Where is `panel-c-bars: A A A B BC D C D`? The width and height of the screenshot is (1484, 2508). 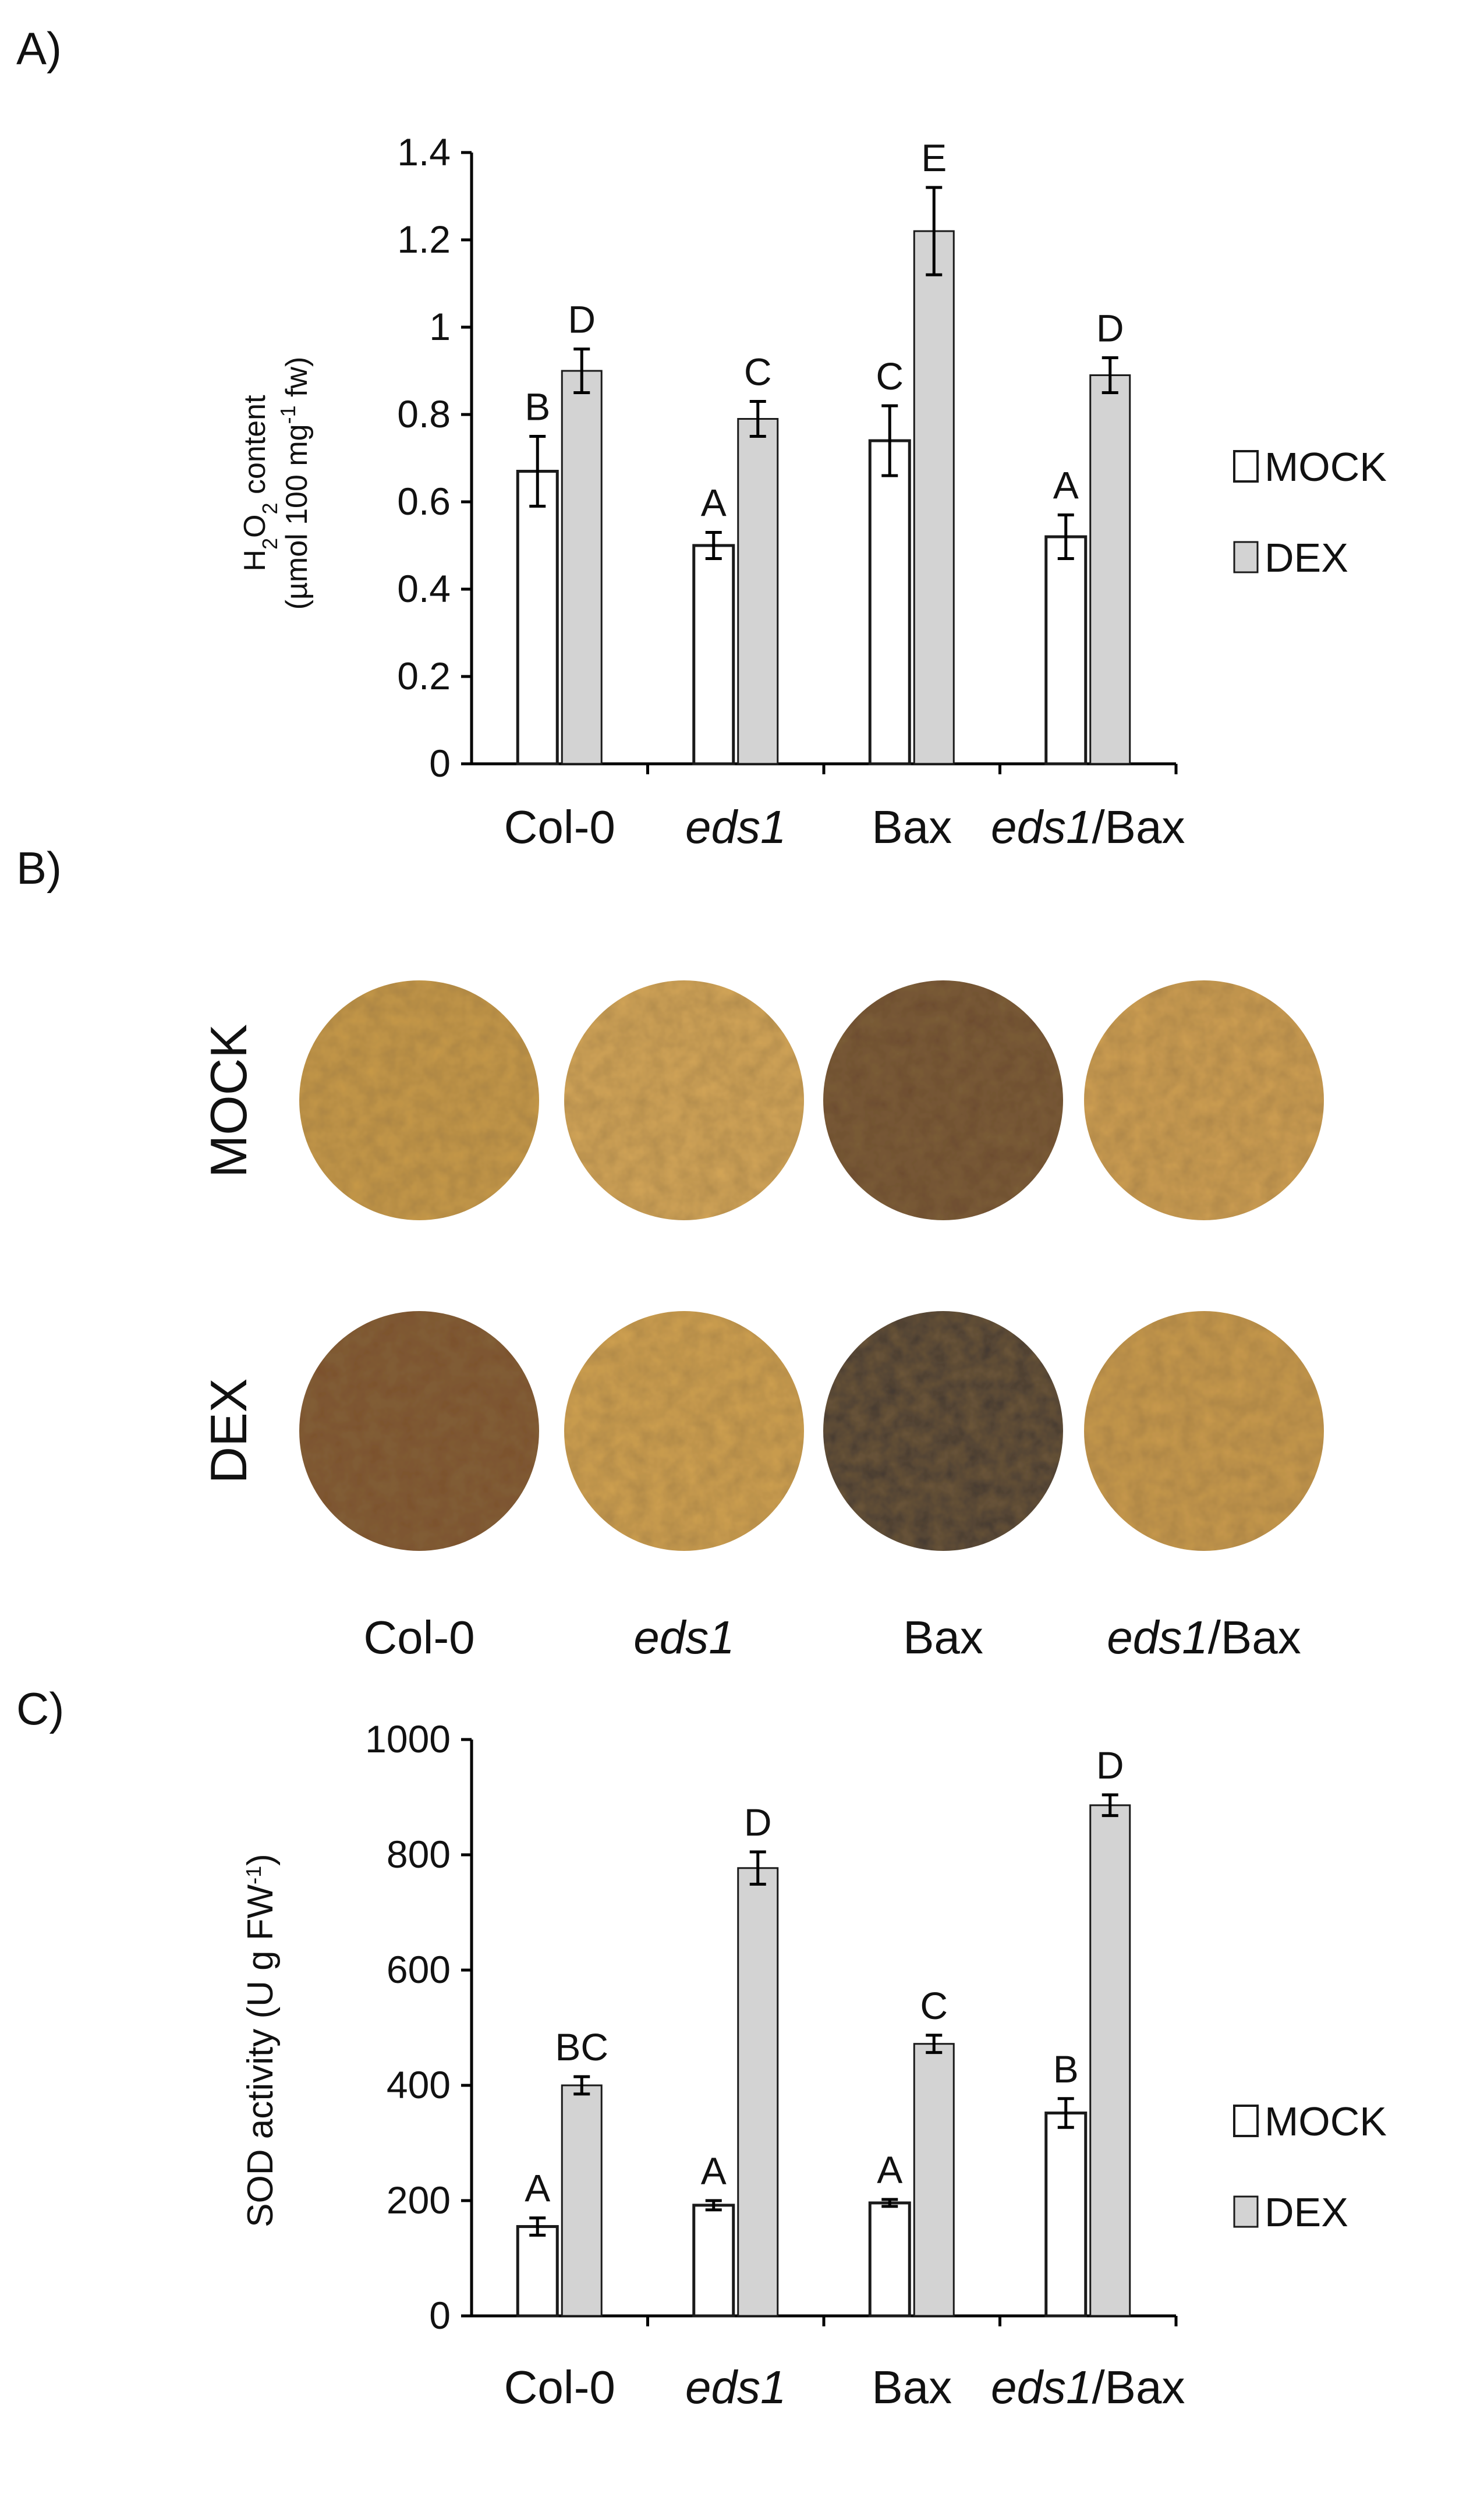
panel-c-bars: A A A B BC D C D is located at coordinates (823, 2031).